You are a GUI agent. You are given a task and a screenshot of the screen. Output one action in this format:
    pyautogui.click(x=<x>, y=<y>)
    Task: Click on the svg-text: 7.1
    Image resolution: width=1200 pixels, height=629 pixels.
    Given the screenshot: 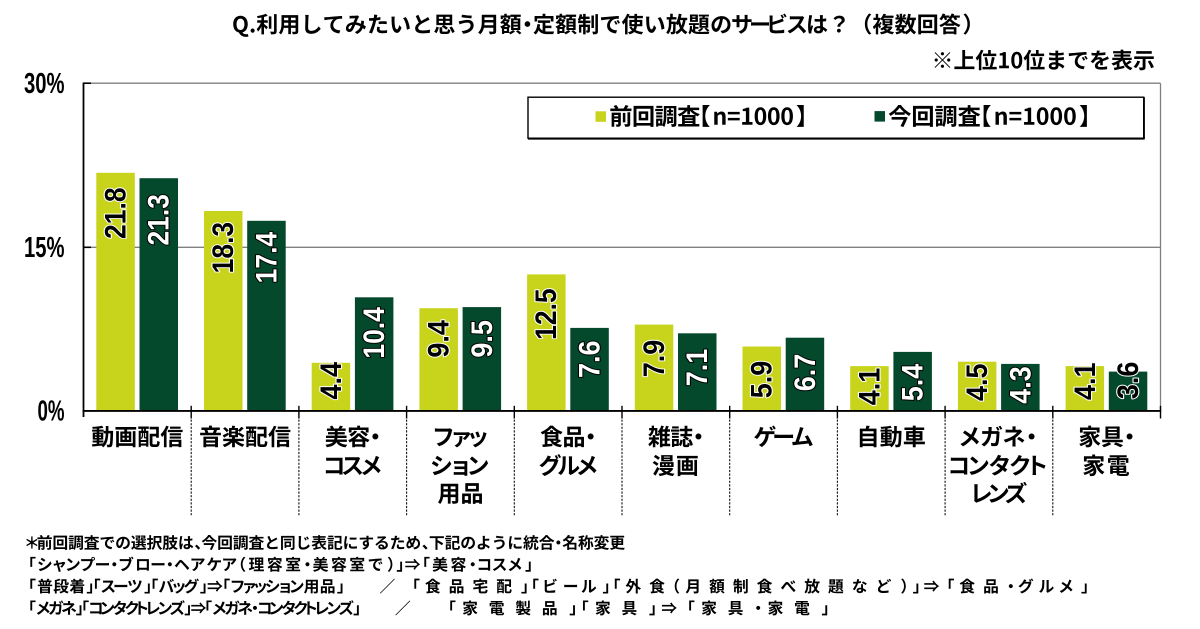 What is the action you would take?
    pyautogui.click(x=697, y=368)
    